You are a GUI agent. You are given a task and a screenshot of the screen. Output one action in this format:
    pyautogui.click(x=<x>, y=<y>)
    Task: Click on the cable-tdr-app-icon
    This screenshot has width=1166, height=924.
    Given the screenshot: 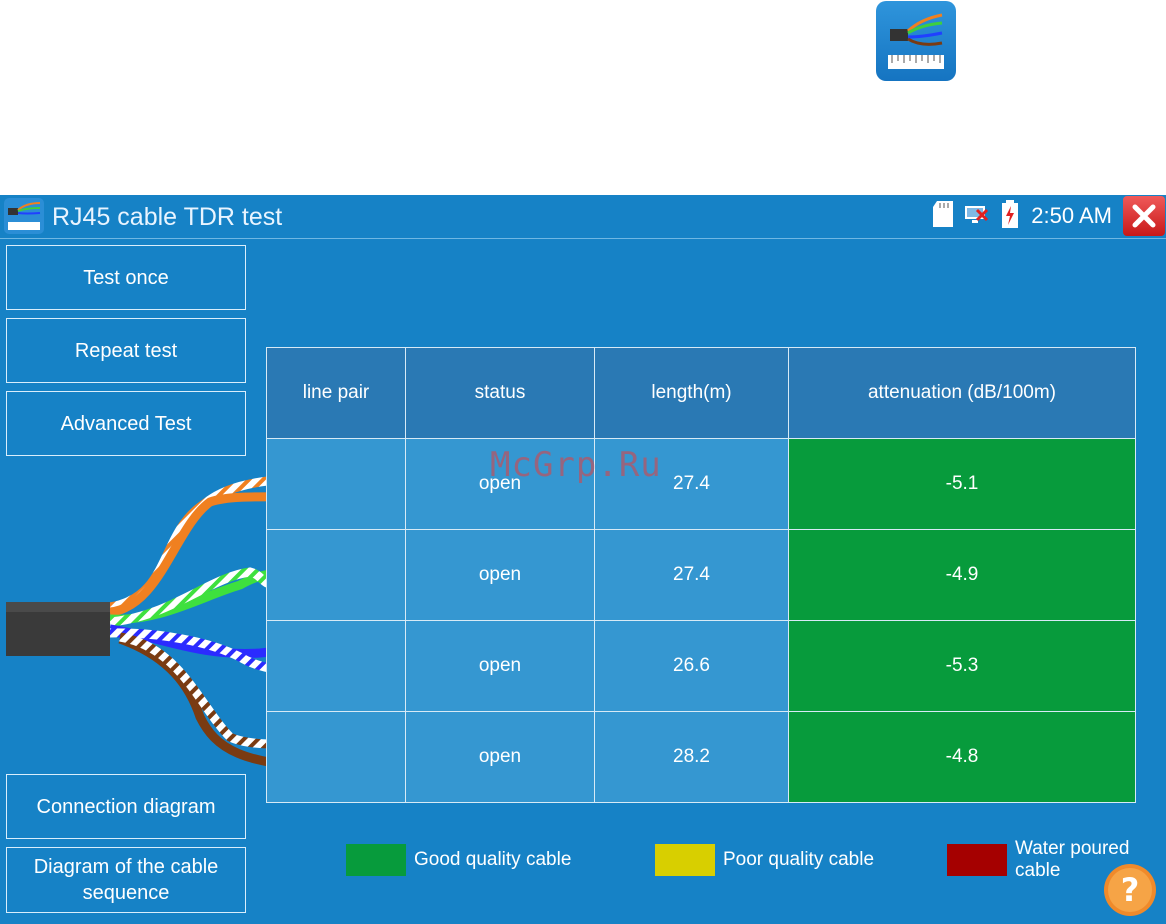 What is the action you would take?
    pyautogui.click(x=916, y=41)
    